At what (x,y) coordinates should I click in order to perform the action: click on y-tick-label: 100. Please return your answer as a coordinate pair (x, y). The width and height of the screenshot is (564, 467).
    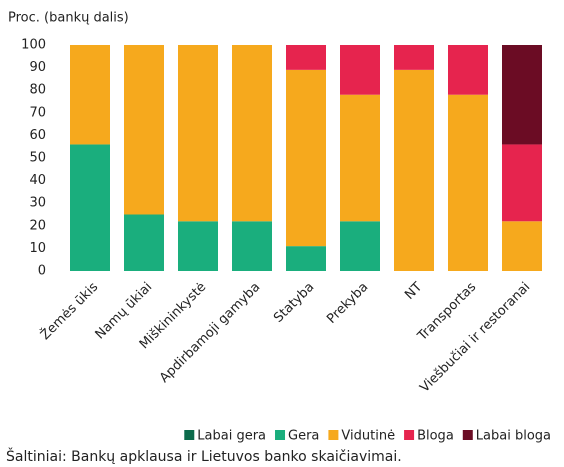
    Looking at the image, I should click on (33, 45).